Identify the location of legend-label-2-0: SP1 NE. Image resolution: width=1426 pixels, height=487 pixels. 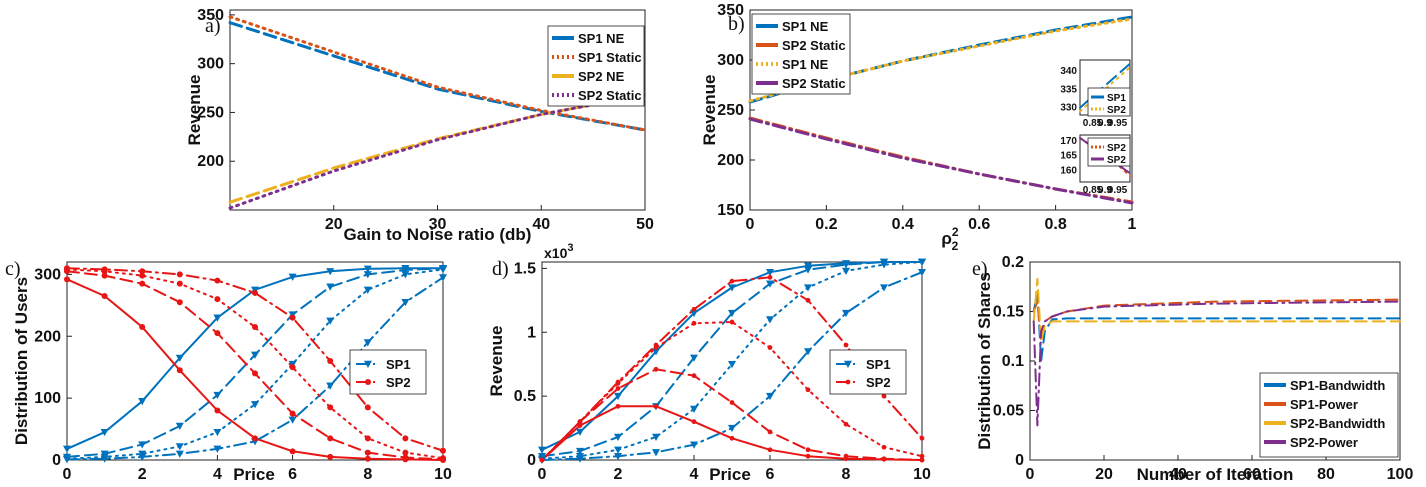
(805, 26).